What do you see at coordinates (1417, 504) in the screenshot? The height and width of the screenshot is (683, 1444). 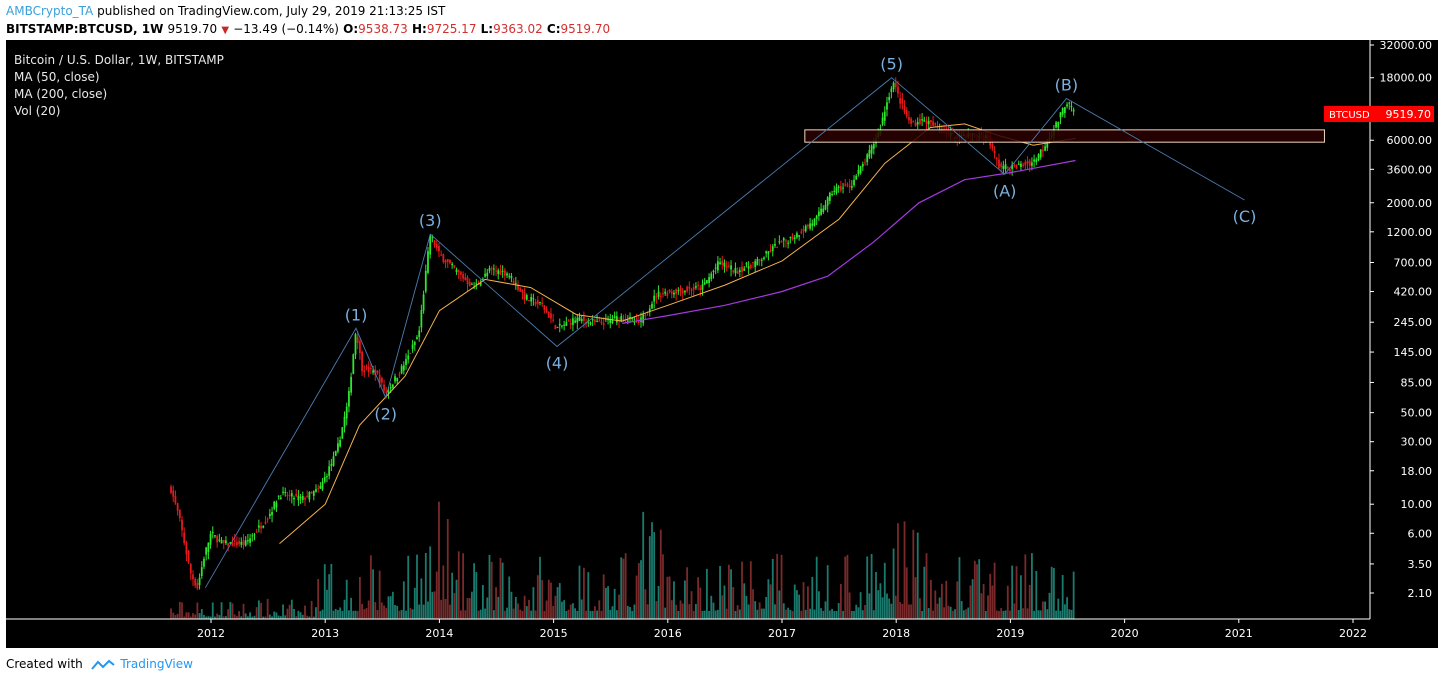 I see `price-tick-label: 10.00` at bounding box center [1417, 504].